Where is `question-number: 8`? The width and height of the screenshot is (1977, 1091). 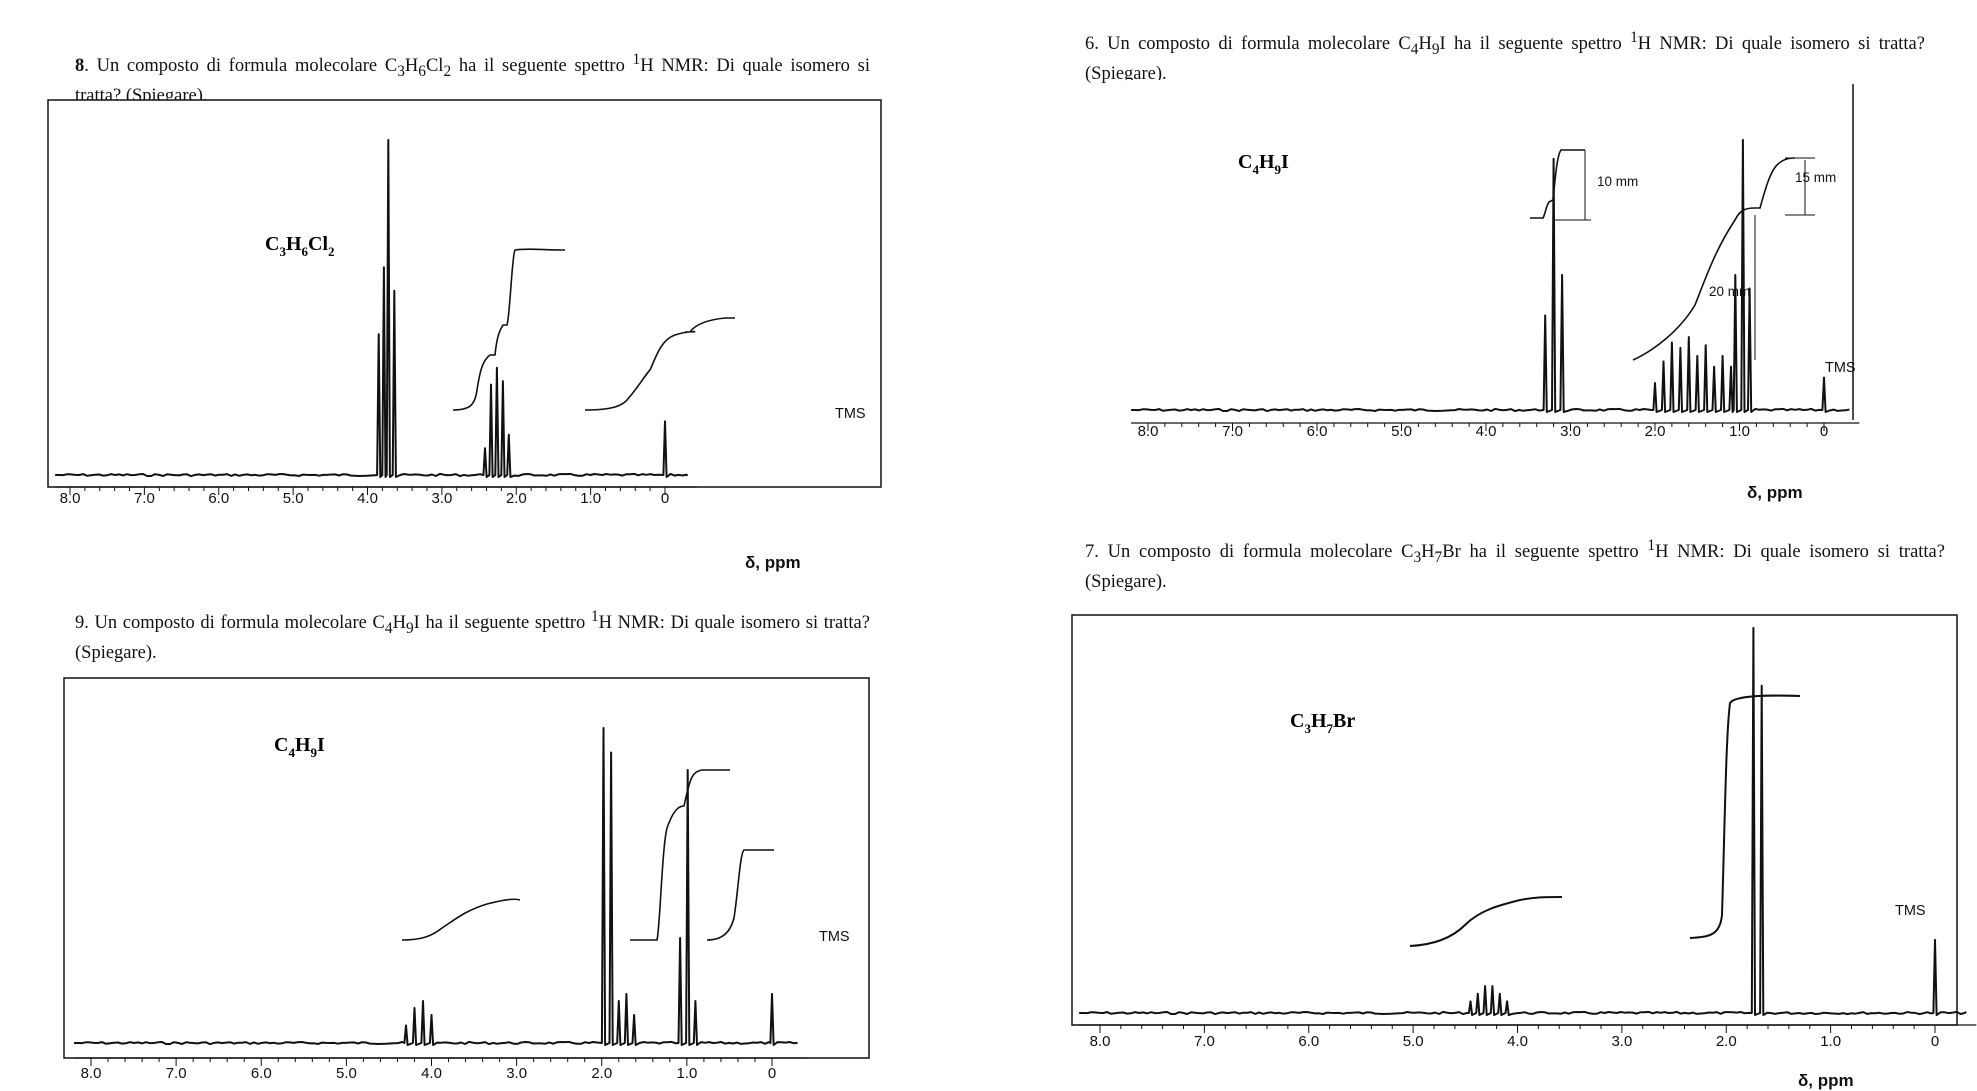
question-number: 8 is located at coordinates (80, 66).